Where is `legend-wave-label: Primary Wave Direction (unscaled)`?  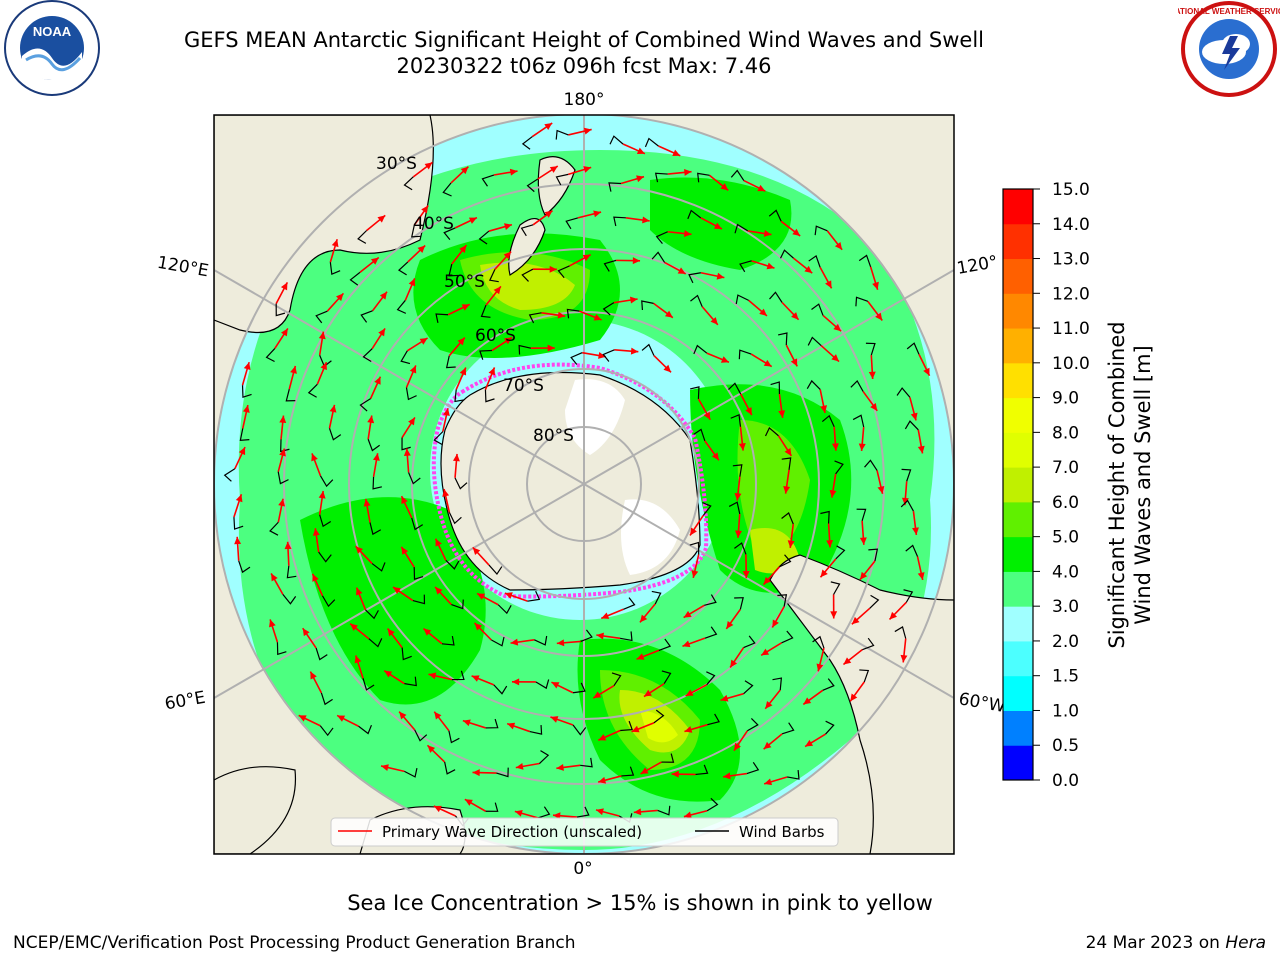 legend-wave-label: Primary Wave Direction (unscaled) is located at coordinates (512, 832).